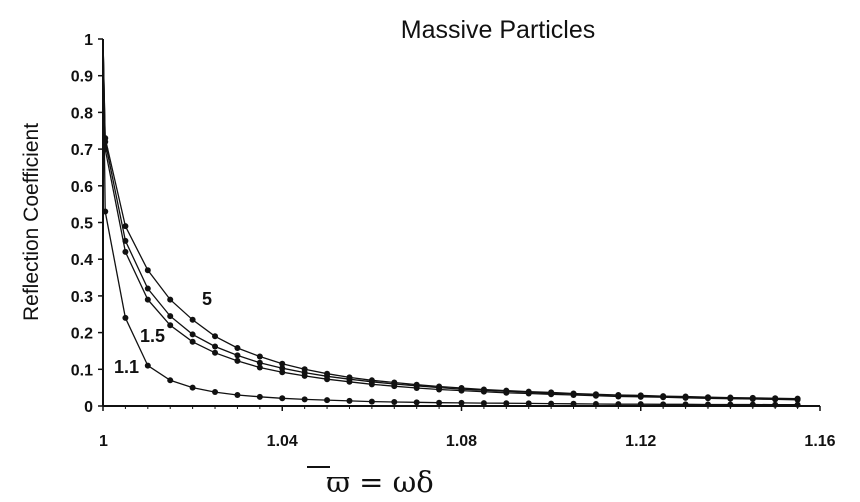 The height and width of the screenshot is (502, 860). What do you see at coordinates (126, 367) in the screenshot?
I see `series-label: 1.1` at bounding box center [126, 367].